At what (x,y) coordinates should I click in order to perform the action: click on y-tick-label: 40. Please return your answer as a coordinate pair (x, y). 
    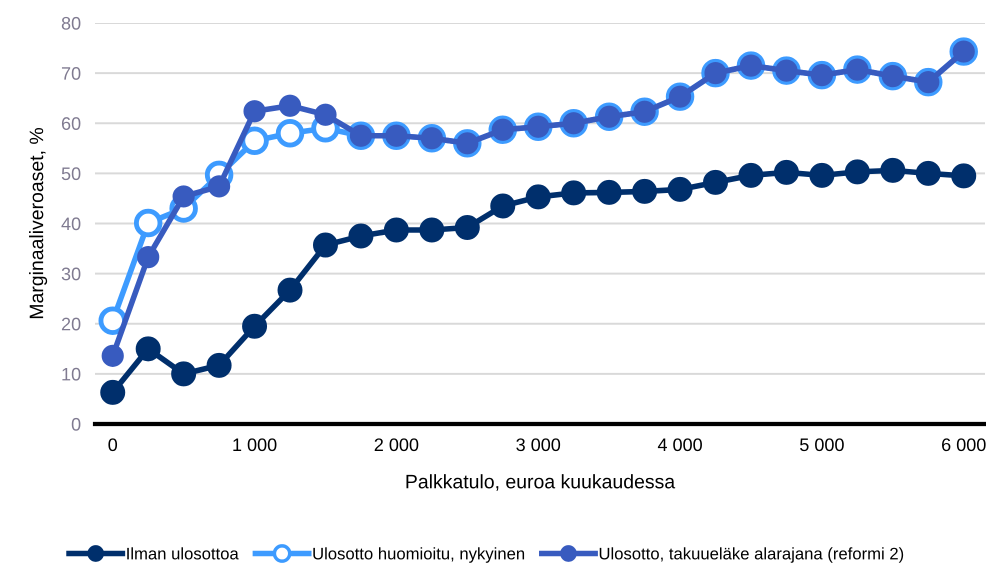
    Looking at the image, I should click on (70, 223).